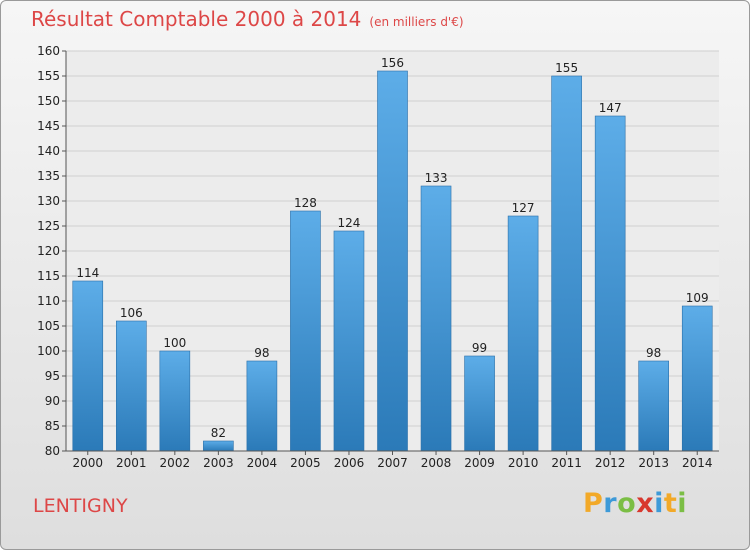 The image size is (750, 551). I want to click on y-tick-label: 130, so click(48, 201).